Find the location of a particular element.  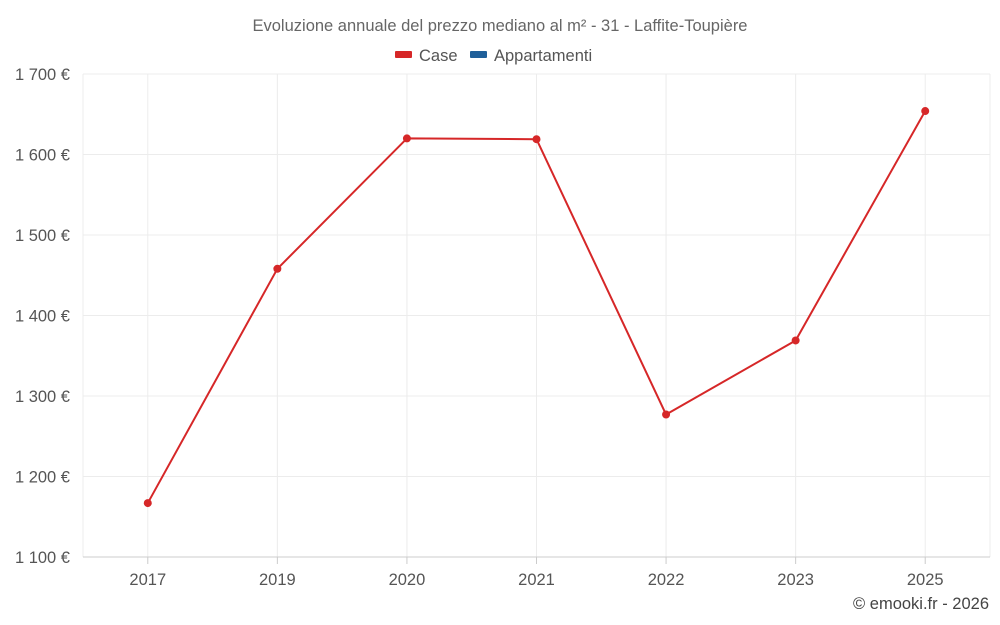

credit-text: © emooki.fr - 2026 is located at coordinates (921, 604).